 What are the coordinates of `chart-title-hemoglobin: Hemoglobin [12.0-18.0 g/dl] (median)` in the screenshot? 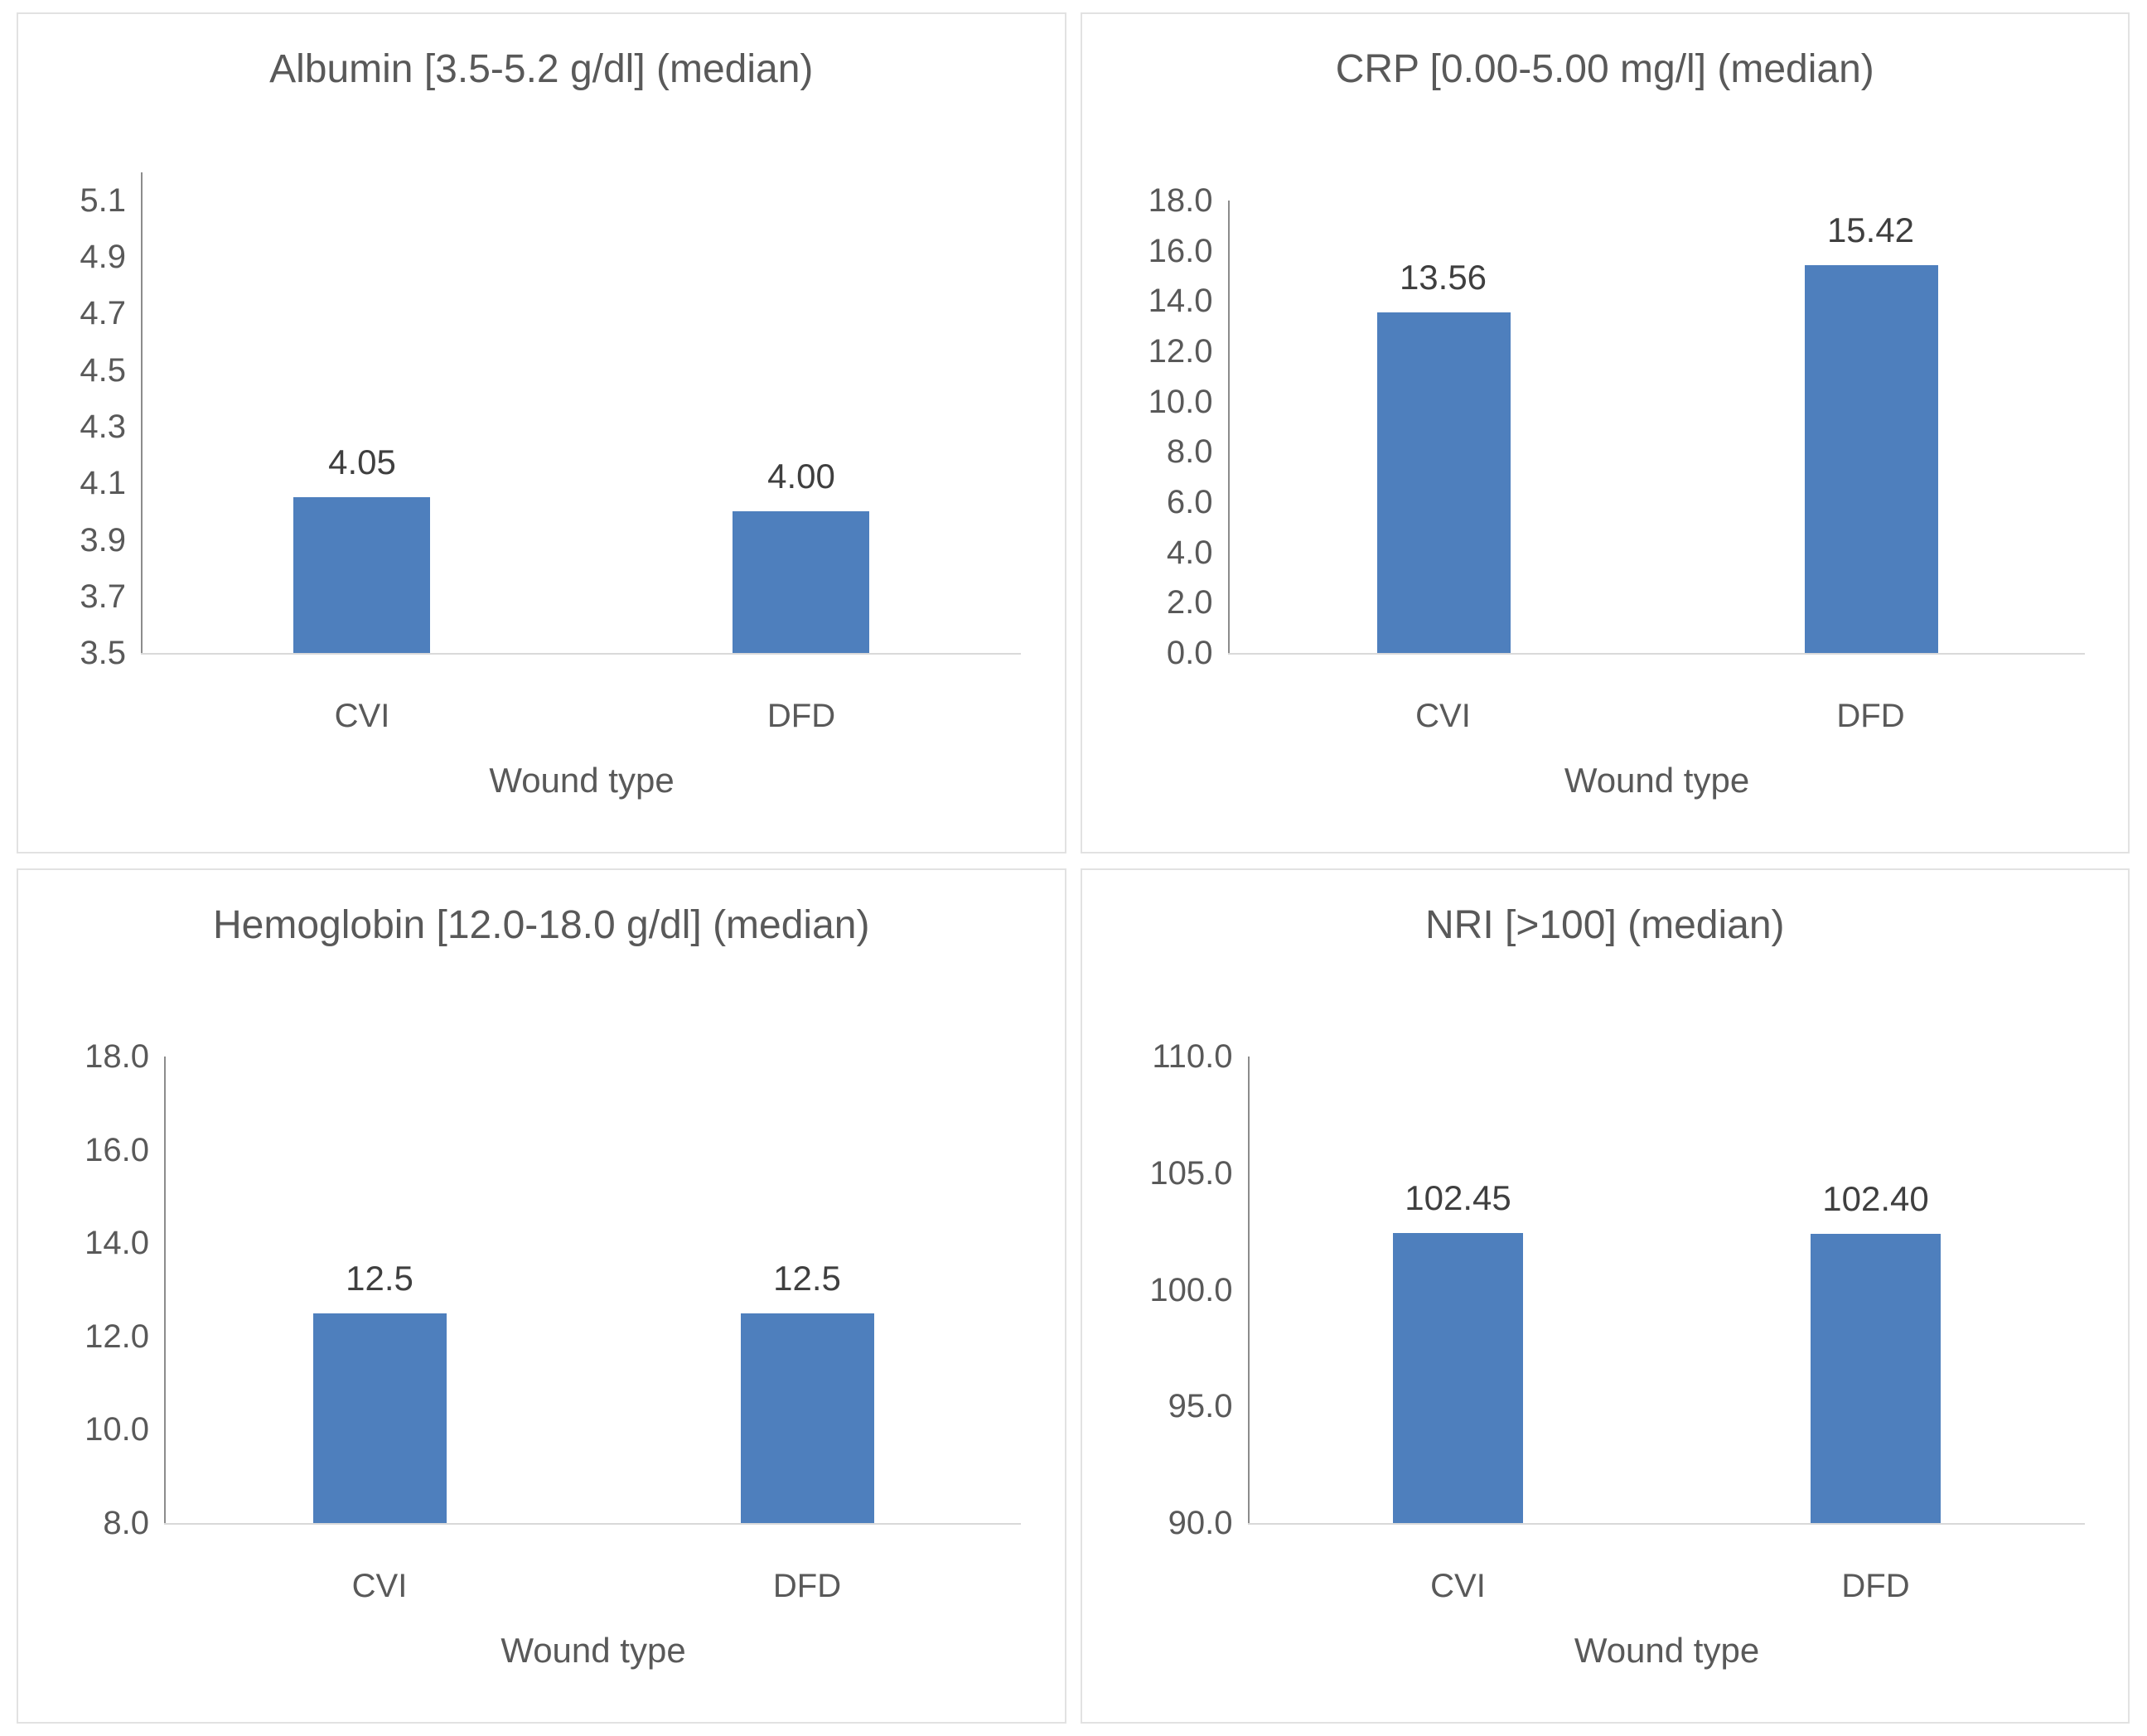 It's located at (541, 925).